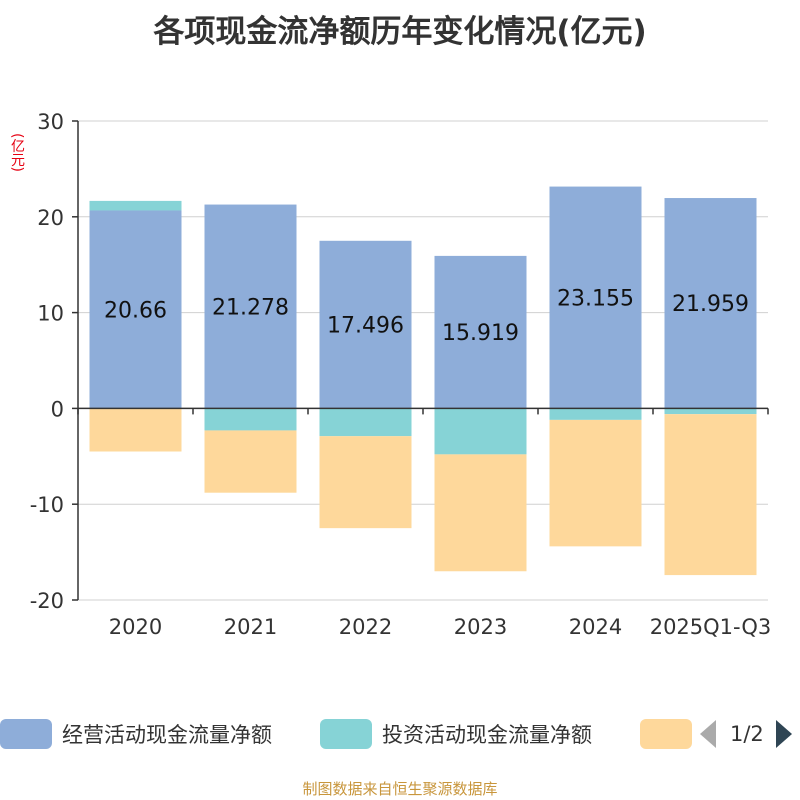  I want to click on x-tick-label: 2021, so click(250, 627).